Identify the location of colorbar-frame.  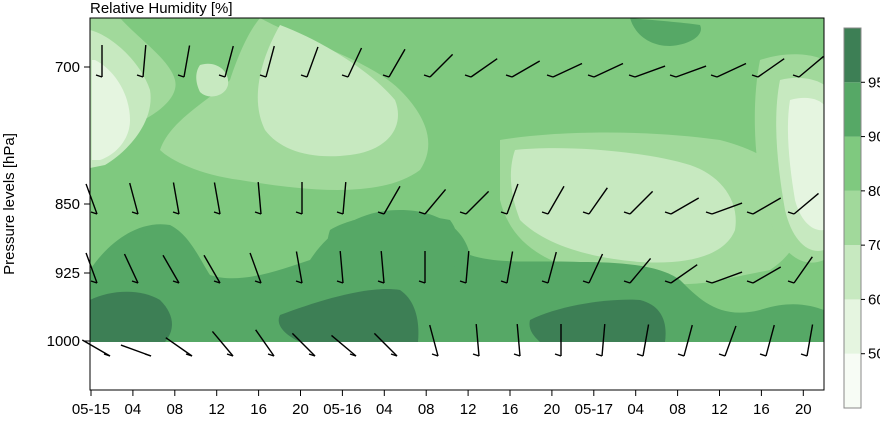
(852, 218).